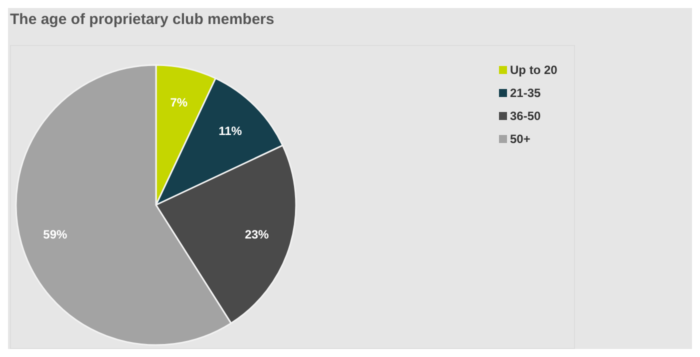  I want to click on legend-label: 21-35, so click(525, 93).